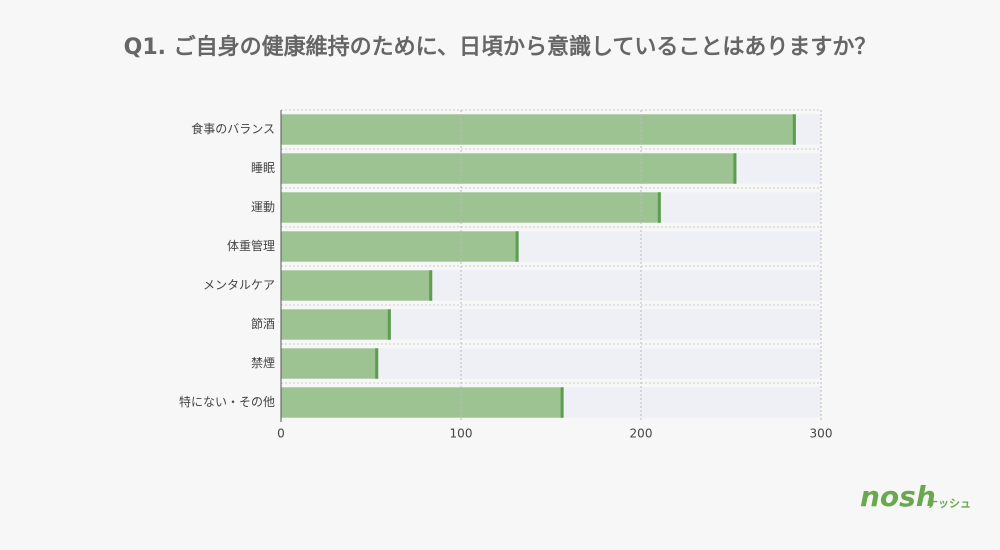 Image resolution: width=1000 pixels, height=550 pixels. What do you see at coordinates (461, 434) in the screenshot?
I see `x-tick-label: 100` at bounding box center [461, 434].